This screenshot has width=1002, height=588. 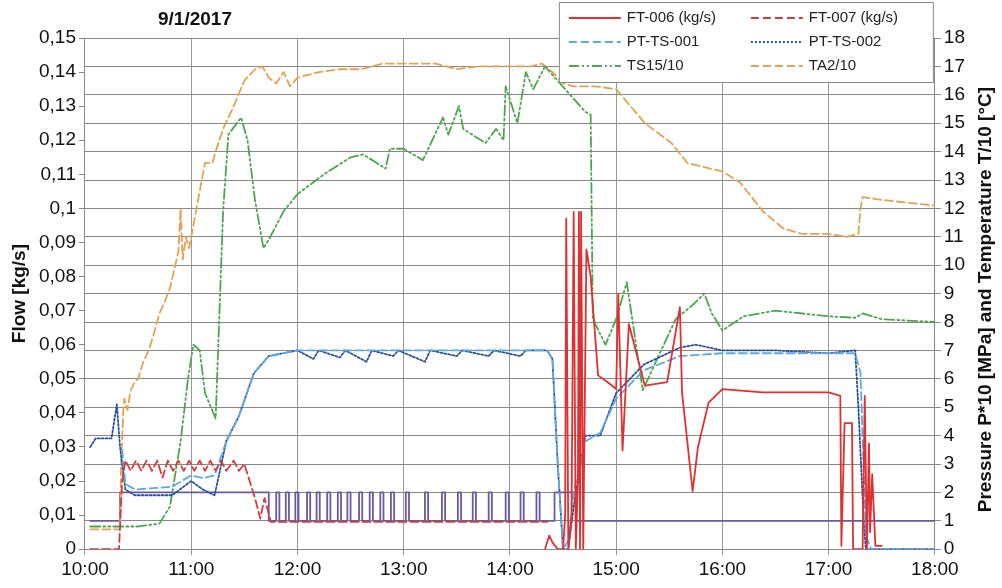 What do you see at coordinates (953, 236) in the screenshot?
I see `y2-tick-label: 11` at bounding box center [953, 236].